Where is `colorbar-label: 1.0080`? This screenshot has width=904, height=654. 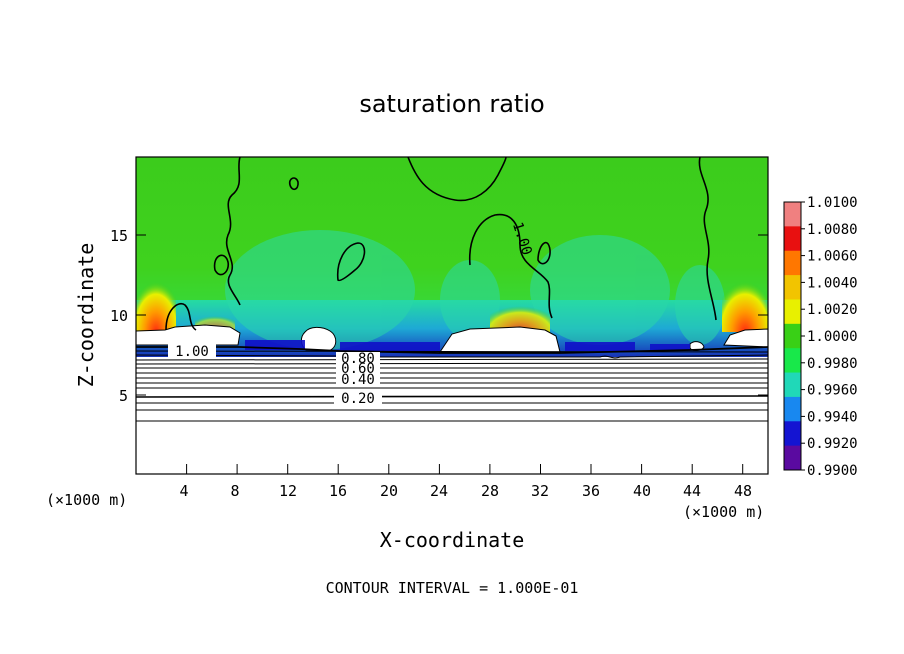 colorbar-label: 1.0080 is located at coordinates (832, 230).